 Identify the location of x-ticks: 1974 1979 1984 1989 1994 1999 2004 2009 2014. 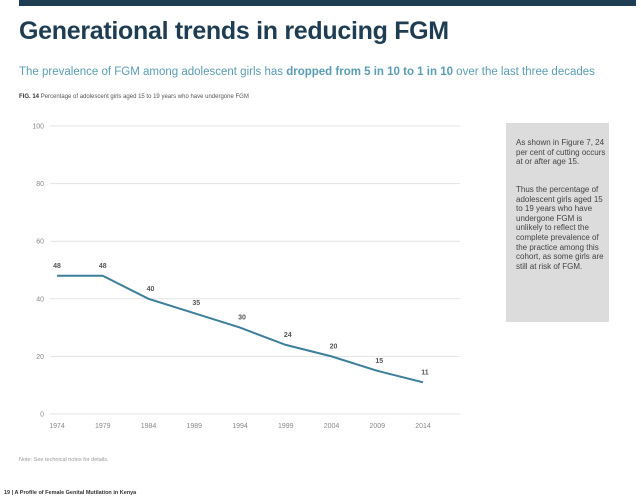
(240, 426).